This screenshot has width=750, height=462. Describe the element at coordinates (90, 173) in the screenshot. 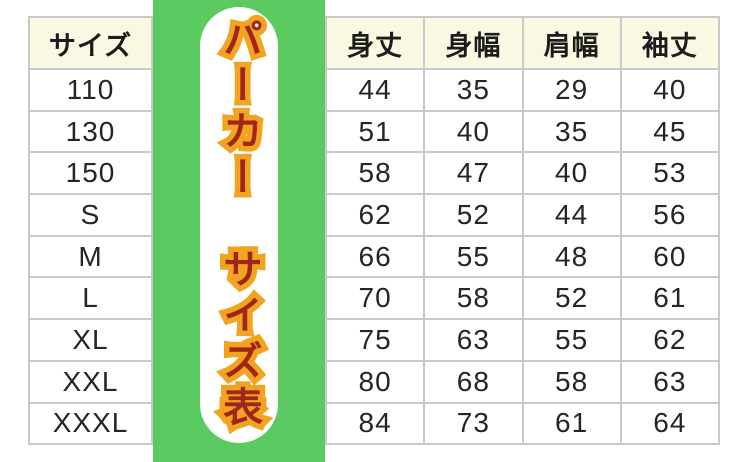

I see `size-row-label: 150` at that location.